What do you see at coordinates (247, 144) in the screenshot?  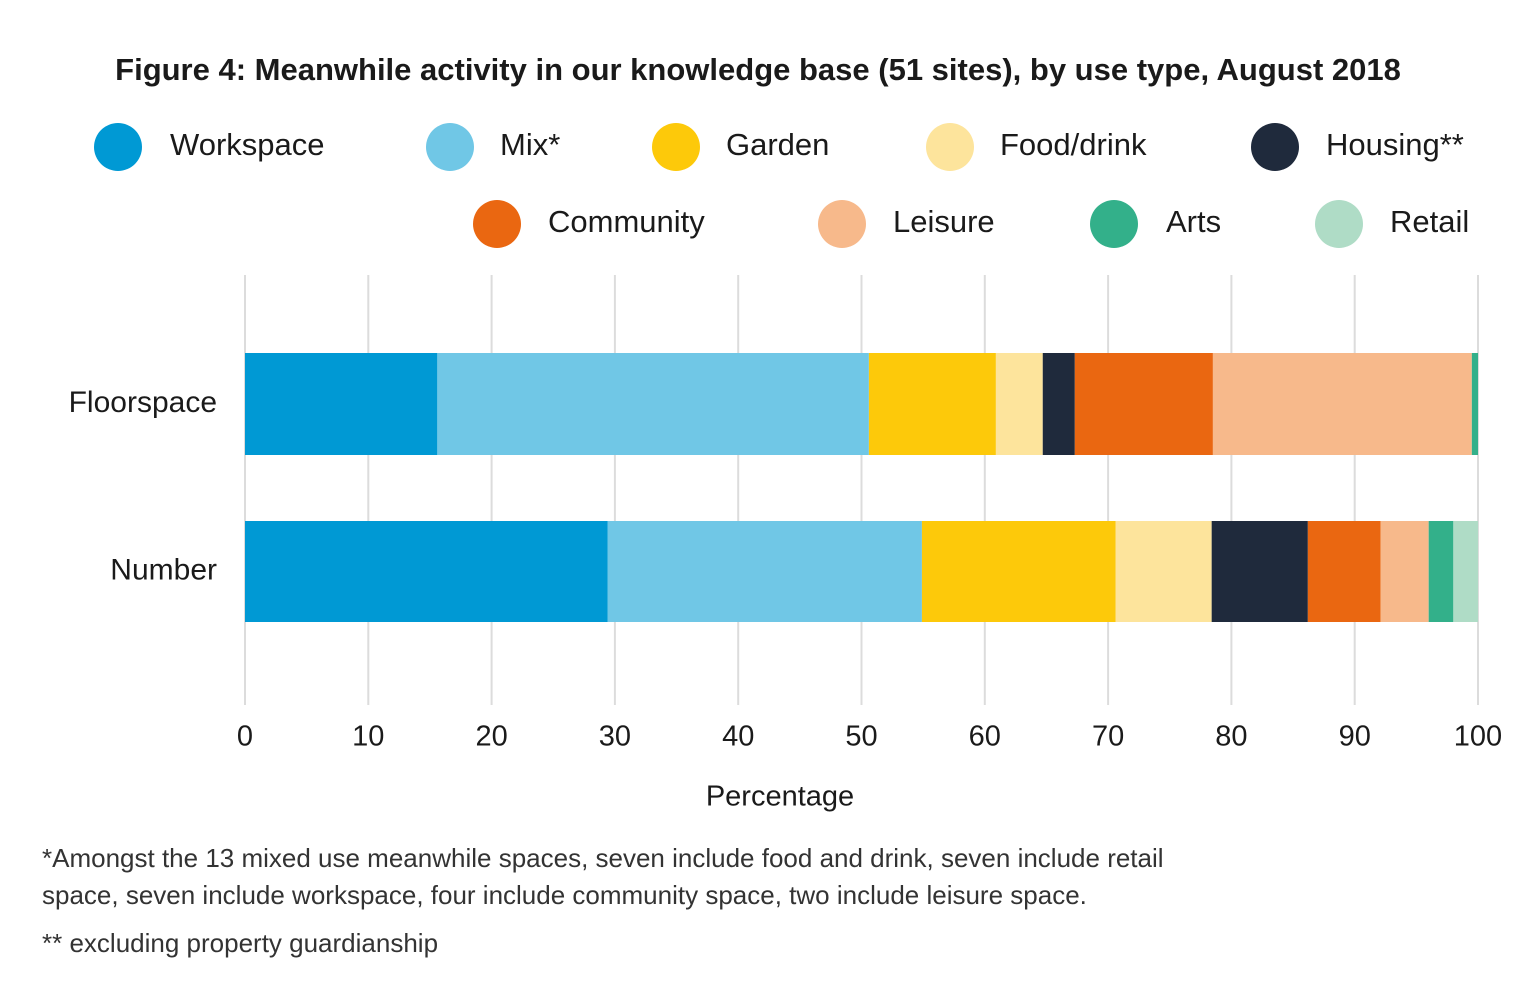 I see `legend-label: Workspace` at bounding box center [247, 144].